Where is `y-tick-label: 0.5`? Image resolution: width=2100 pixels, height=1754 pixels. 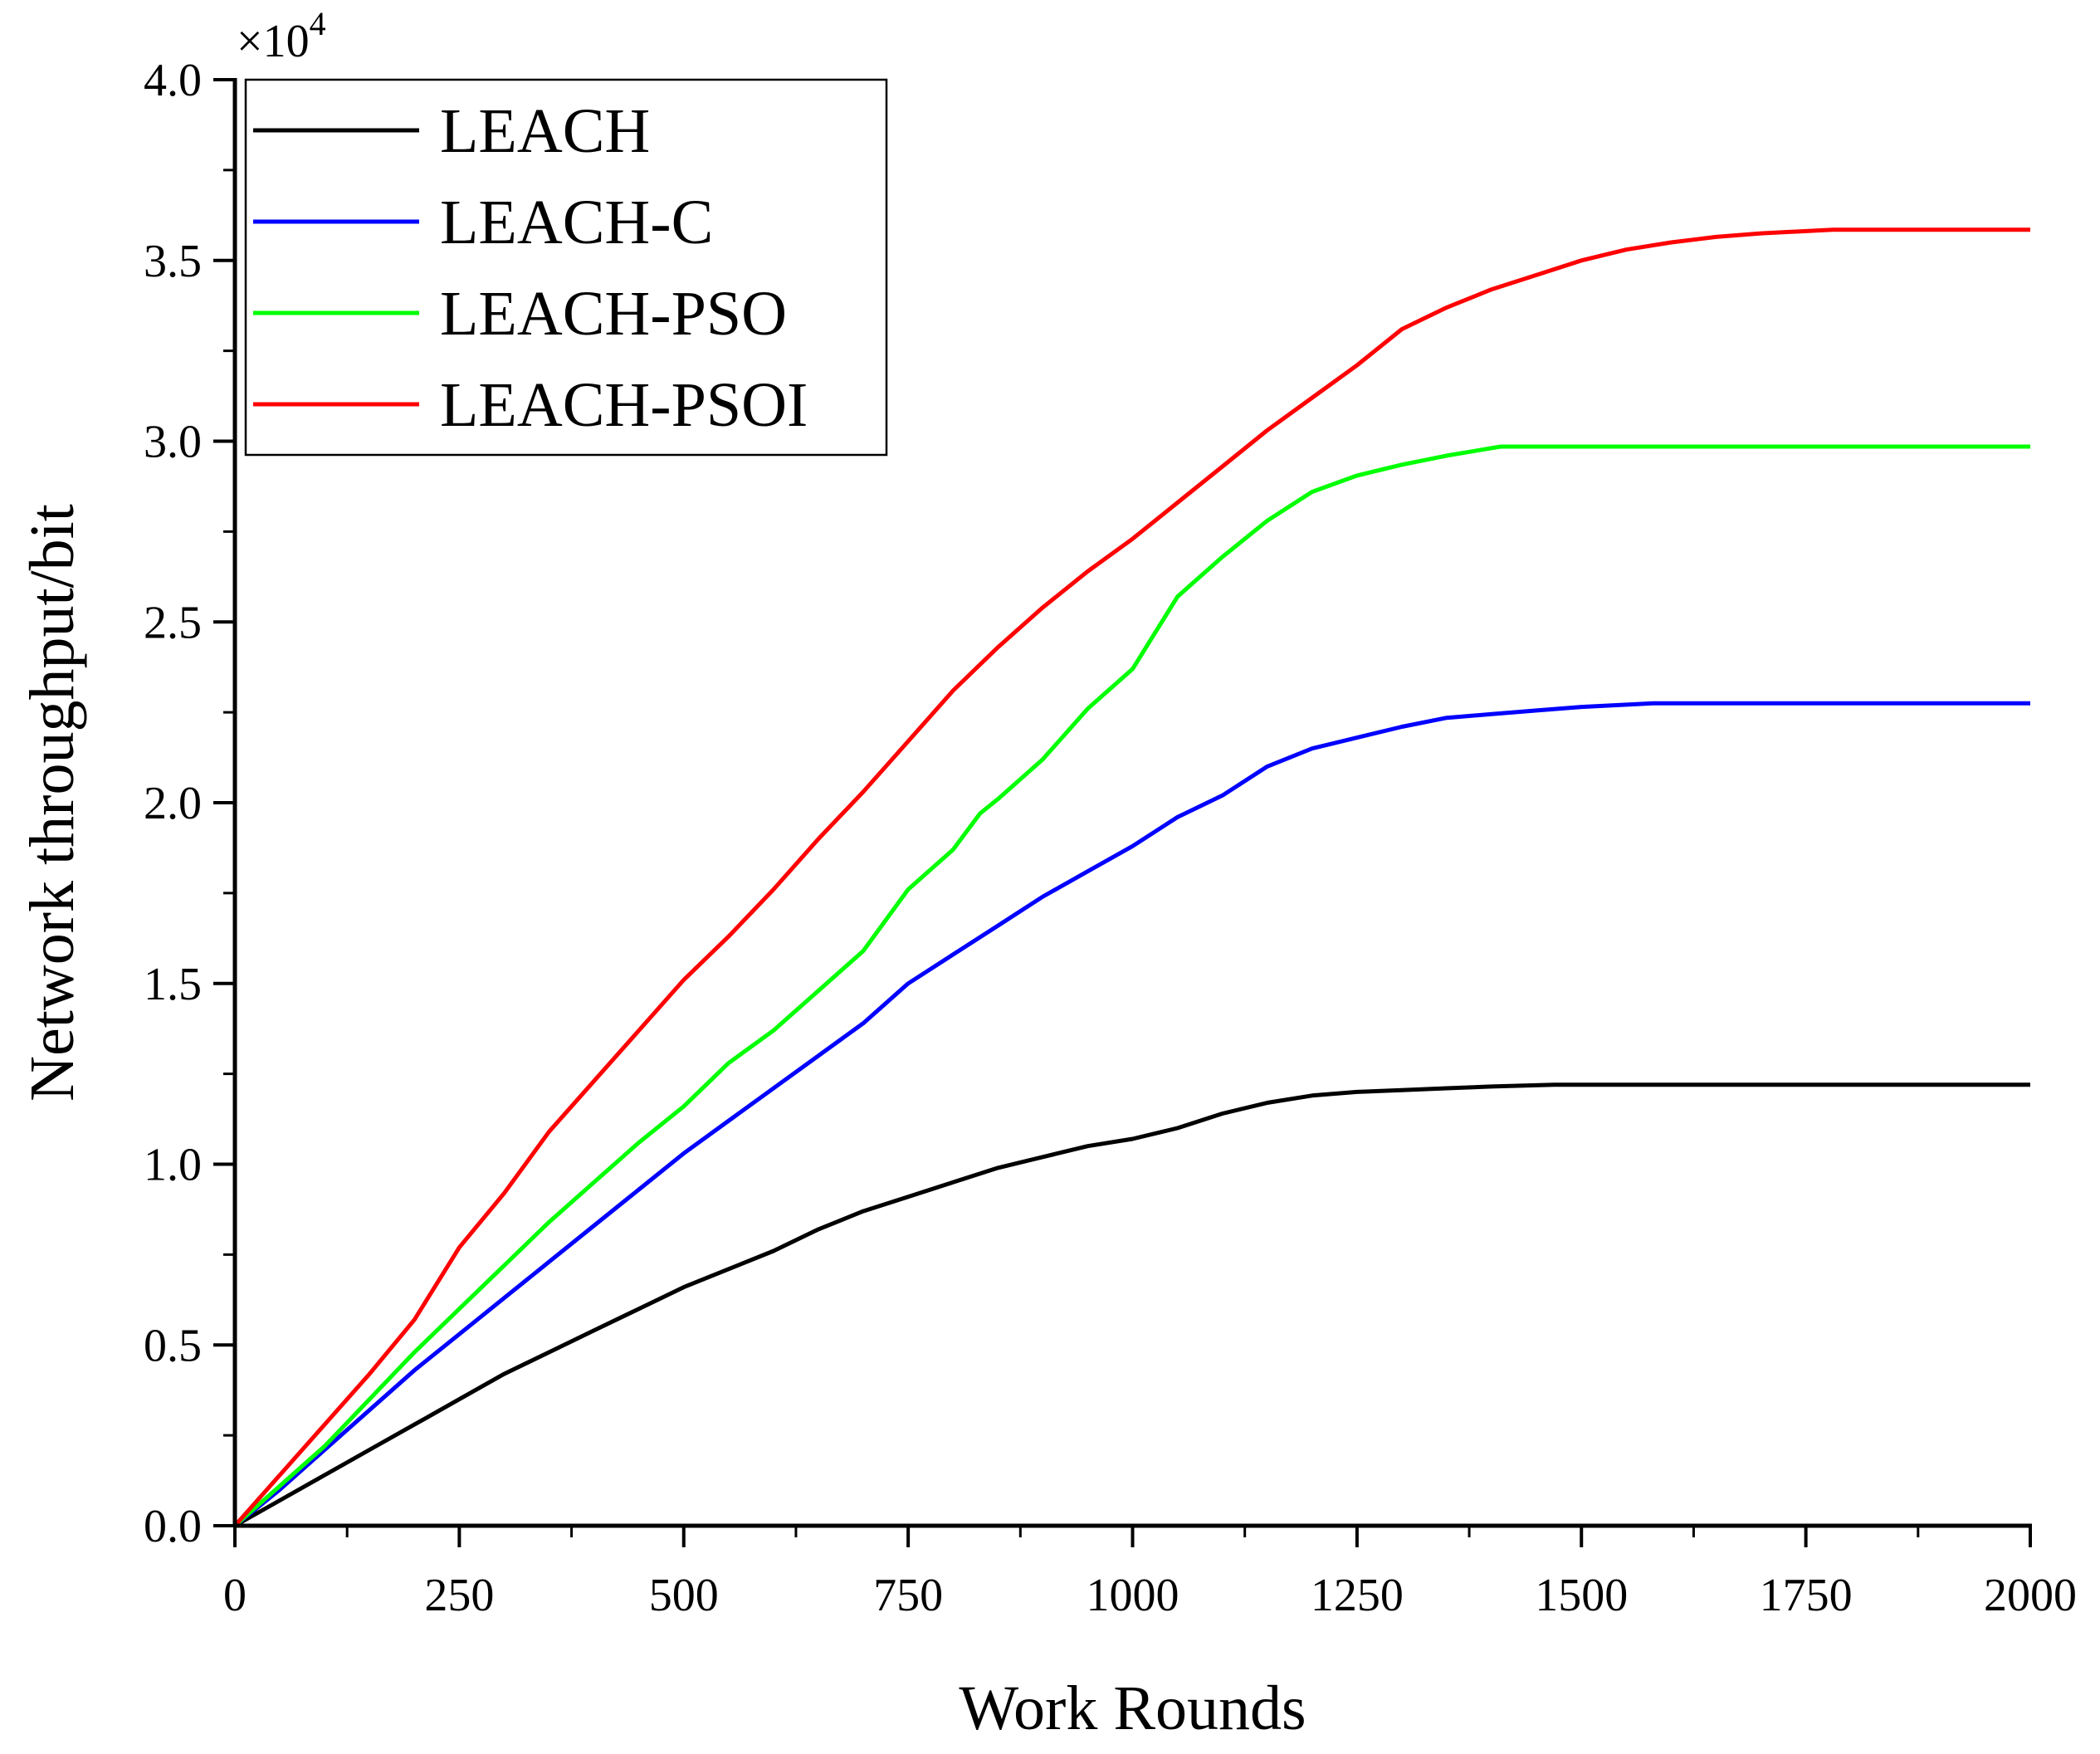 y-tick-label: 0.5 is located at coordinates (173, 1345).